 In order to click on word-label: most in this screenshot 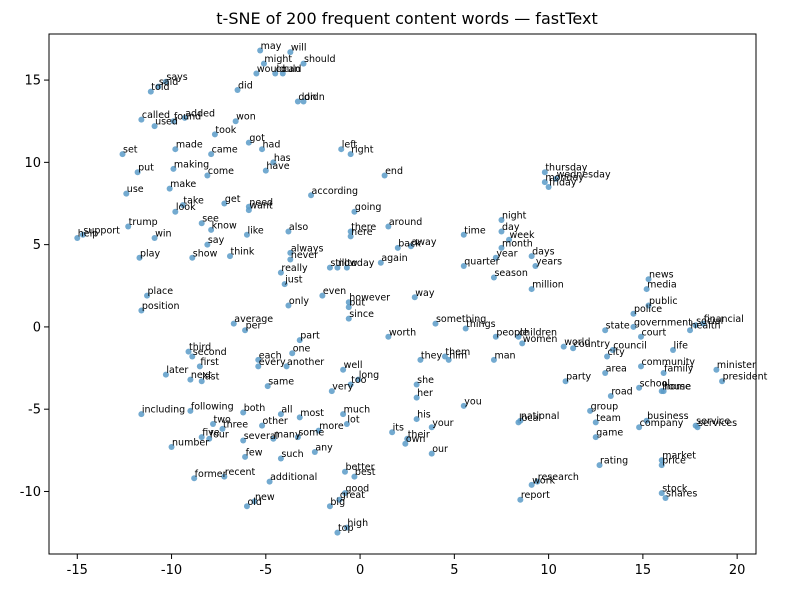, I will do `click(312, 413)`.